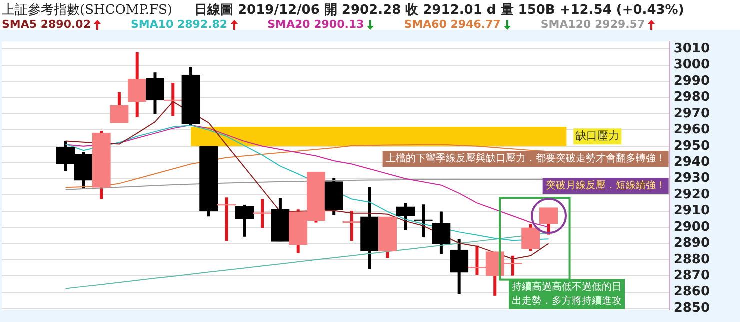 The image size is (740, 322). Describe the element at coordinates (179, 24) in the screenshot. I see `text: SMA10 2892.82` at that location.